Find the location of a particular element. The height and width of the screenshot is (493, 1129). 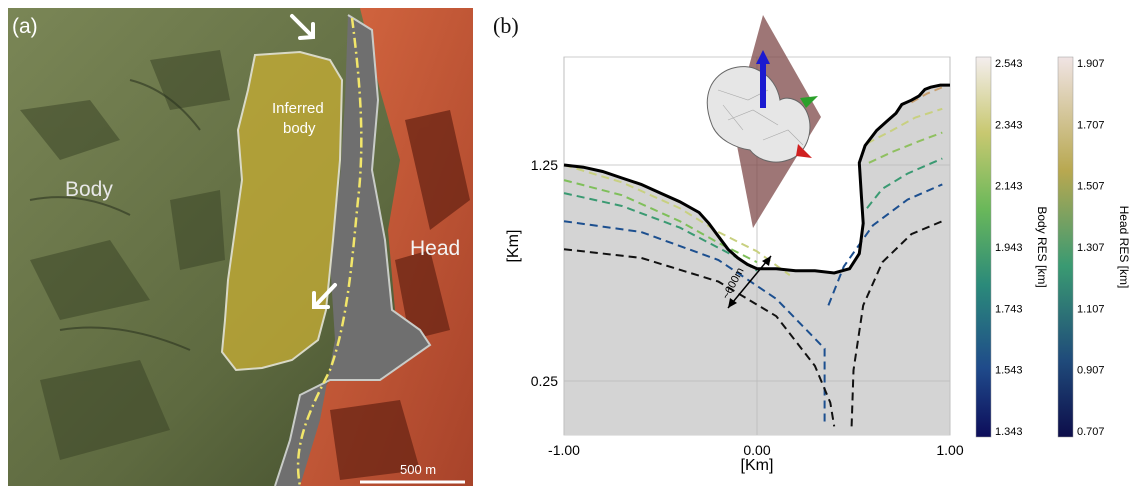

colorbar-tick-label: 1.743 is located at coordinates (1009, 309).